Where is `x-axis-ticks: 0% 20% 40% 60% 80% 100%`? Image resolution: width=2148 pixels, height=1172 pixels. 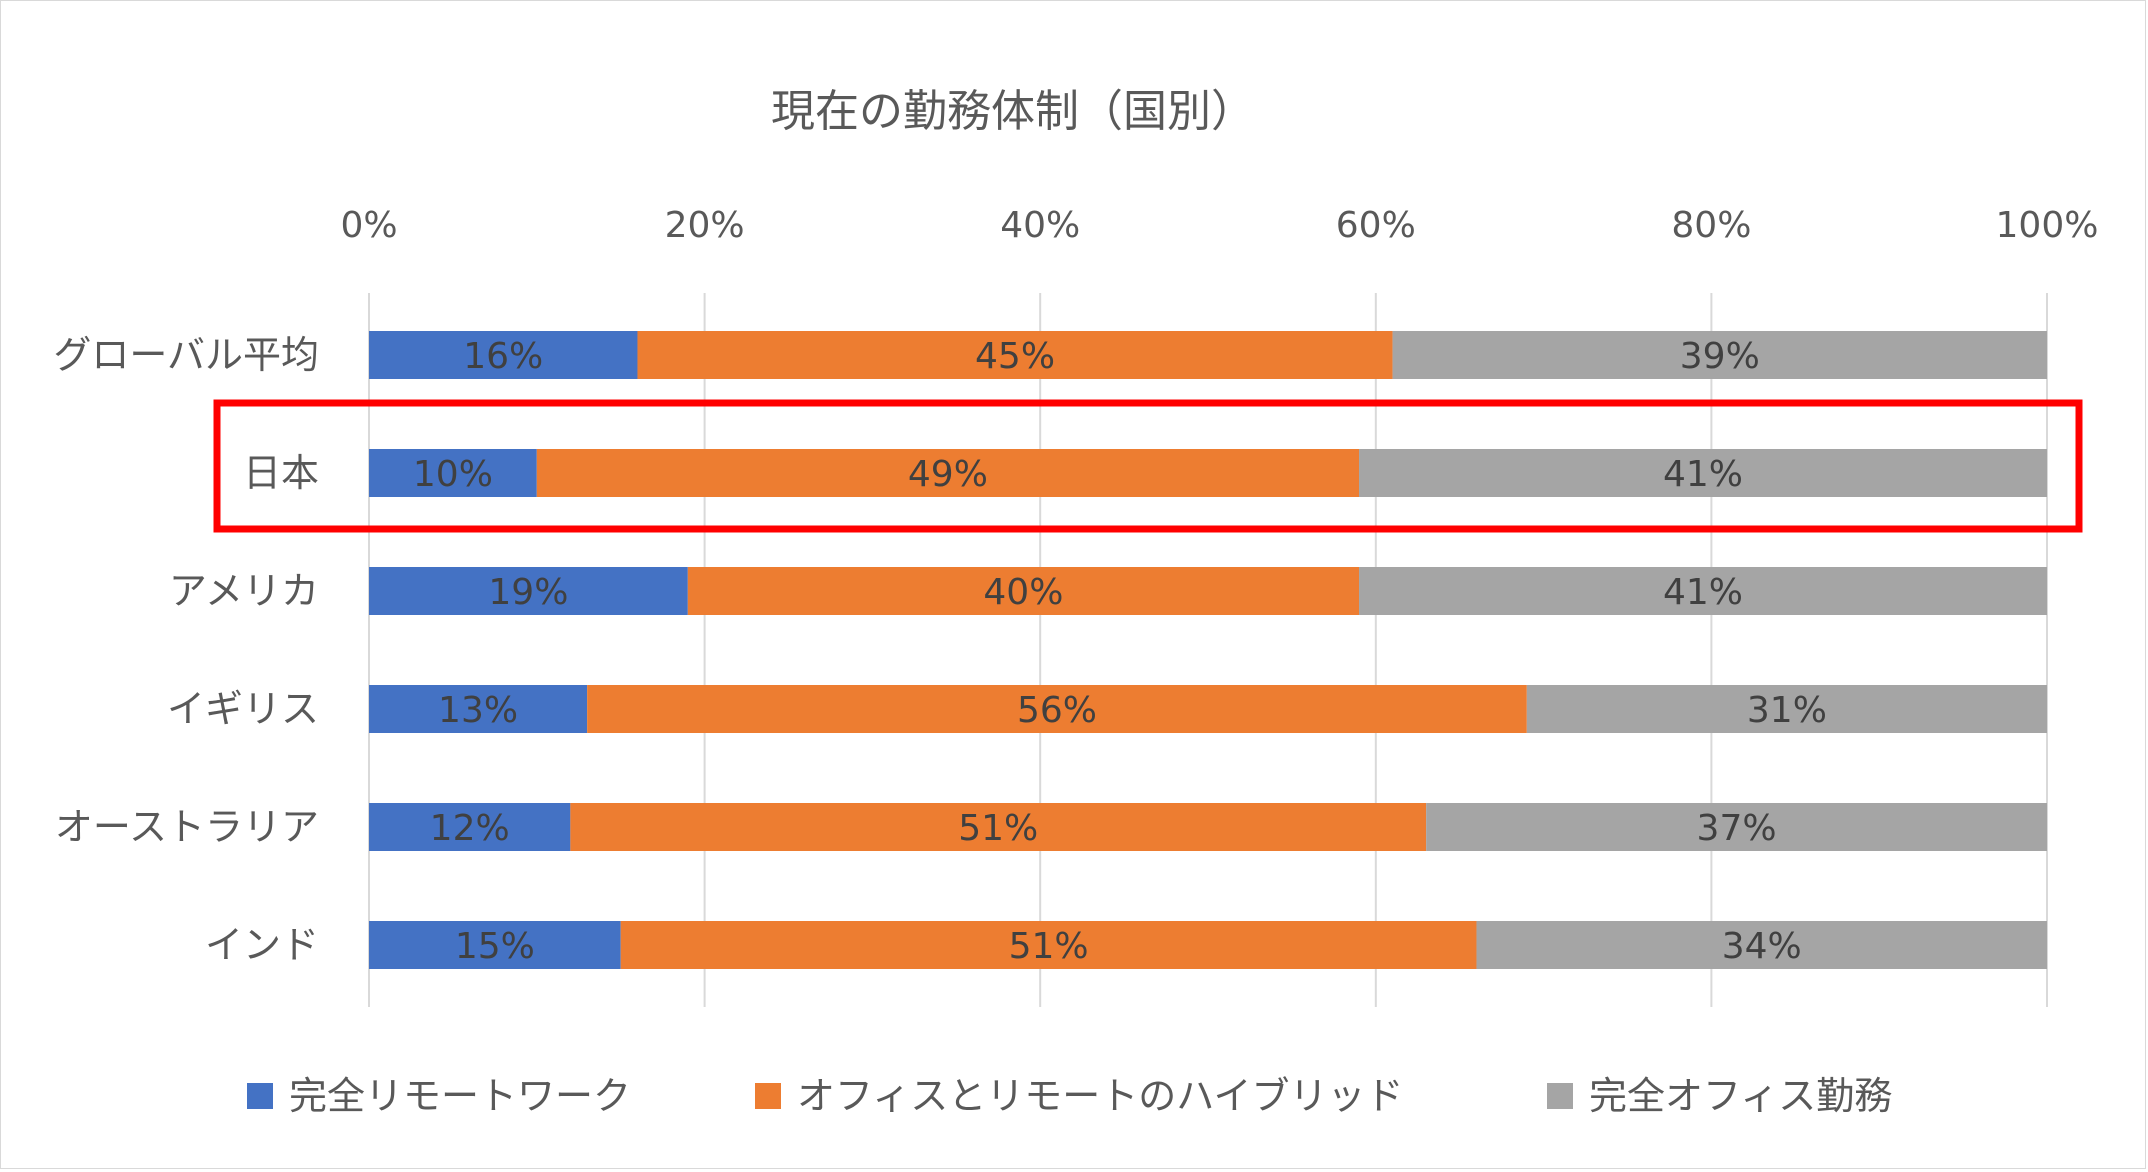 x-axis-ticks: 0% 20% 40% 60% 80% 100% is located at coordinates (1219, 225).